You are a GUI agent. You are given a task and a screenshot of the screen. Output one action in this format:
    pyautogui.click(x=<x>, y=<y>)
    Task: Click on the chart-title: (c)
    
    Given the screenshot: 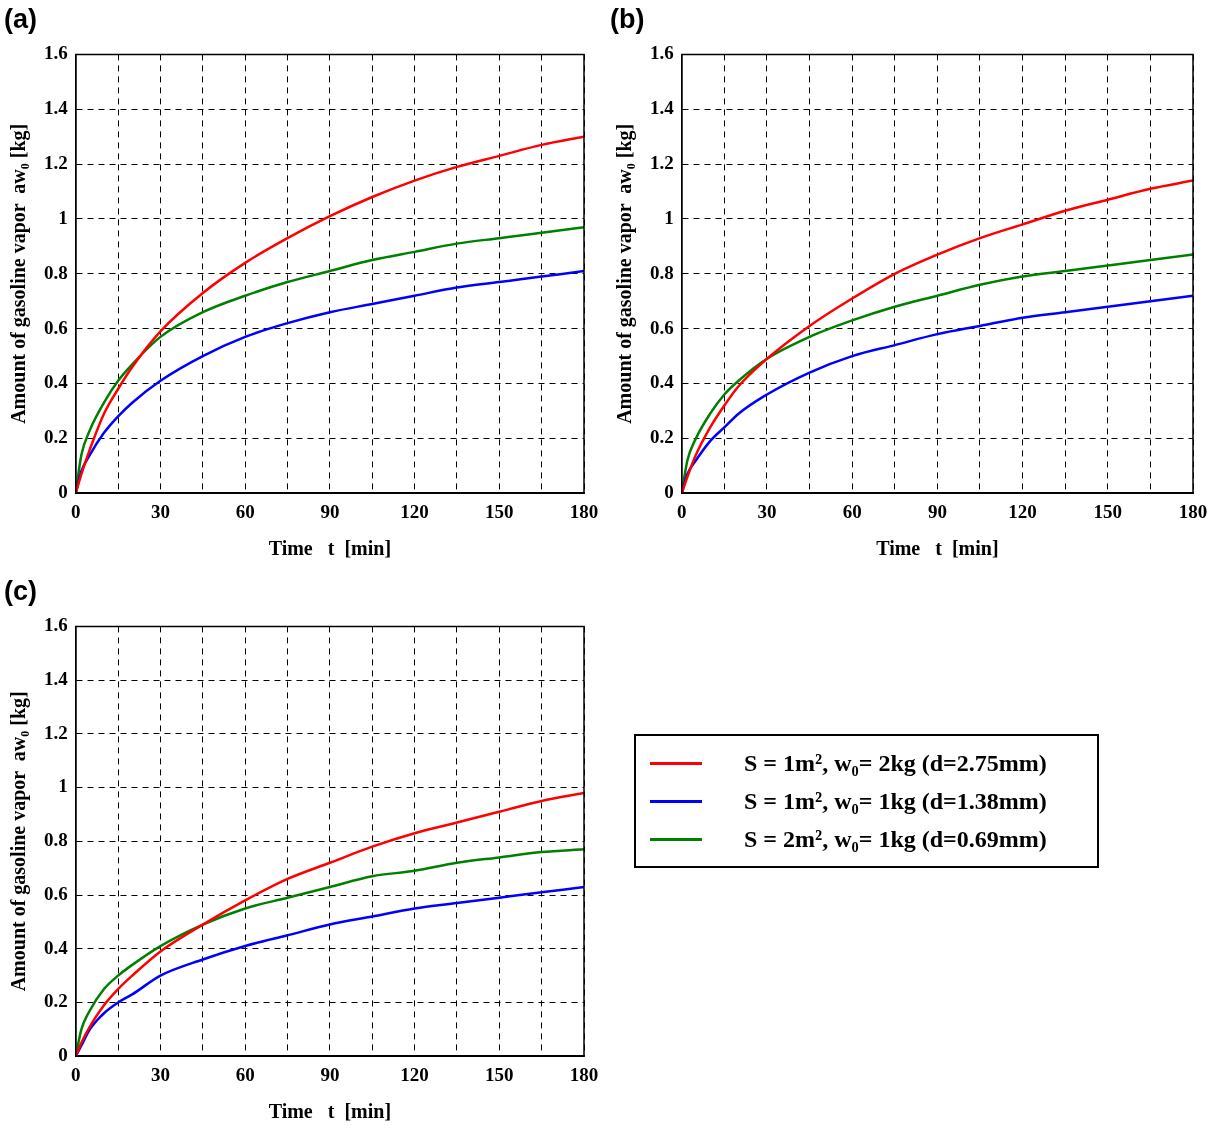 What is the action you would take?
    pyautogui.click(x=20, y=590)
    